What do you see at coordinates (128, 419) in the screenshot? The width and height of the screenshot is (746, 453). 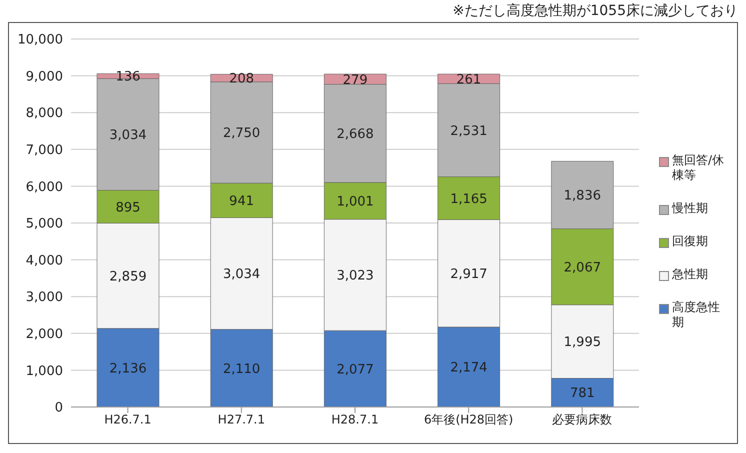 I see `x-tick-label: H26.7.1` at bounding box center [128, 419].